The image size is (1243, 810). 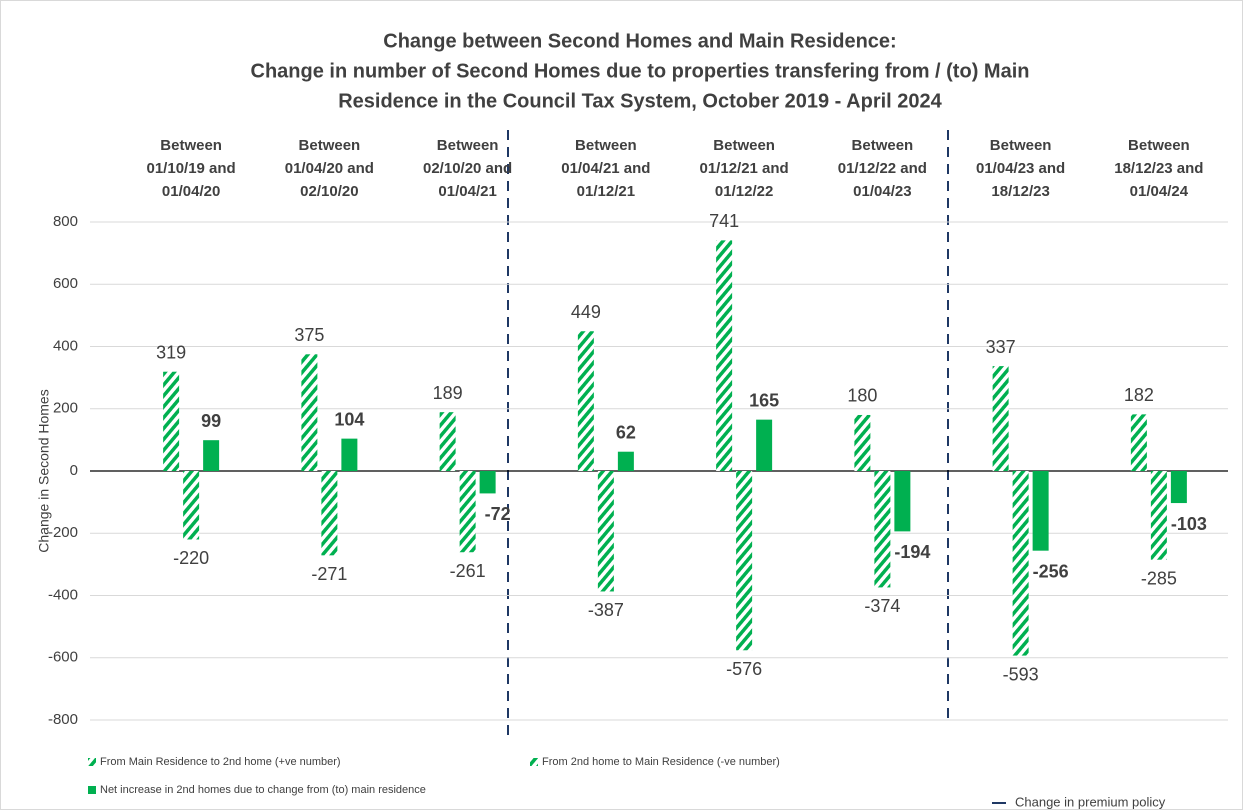 What do you see at coordinates (744, 168) in the screenshot?
I see `x-category-label: 01/12/21 and` at bounding box center [744, 168].